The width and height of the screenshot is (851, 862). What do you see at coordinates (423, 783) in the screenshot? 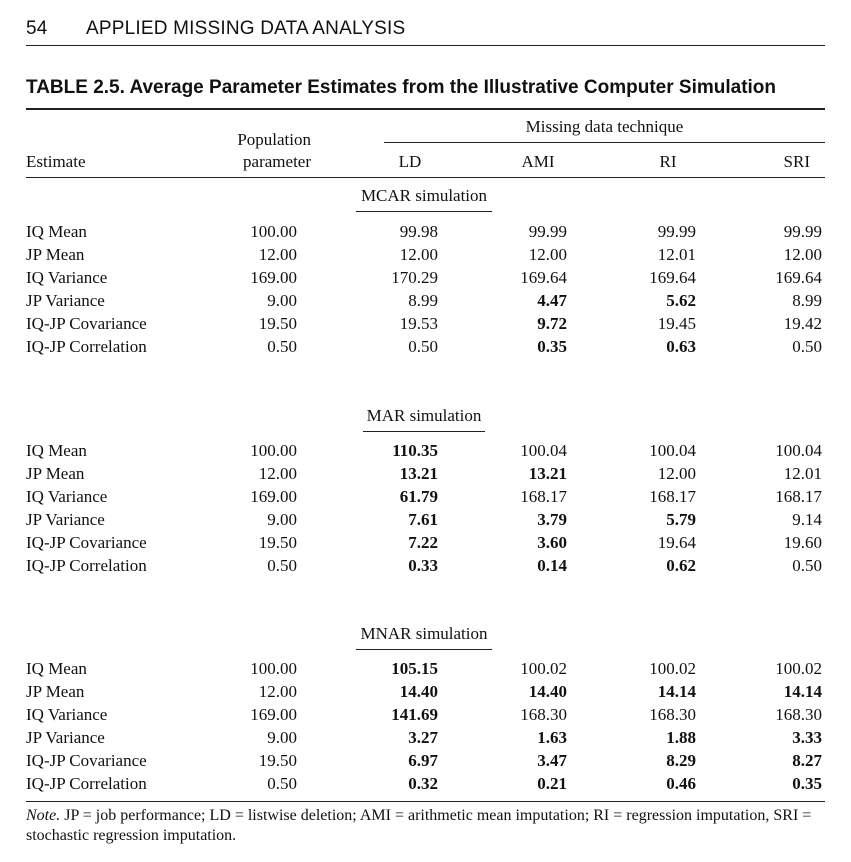
I see `ld-value: 0.32` at bounding box center [423, 783].